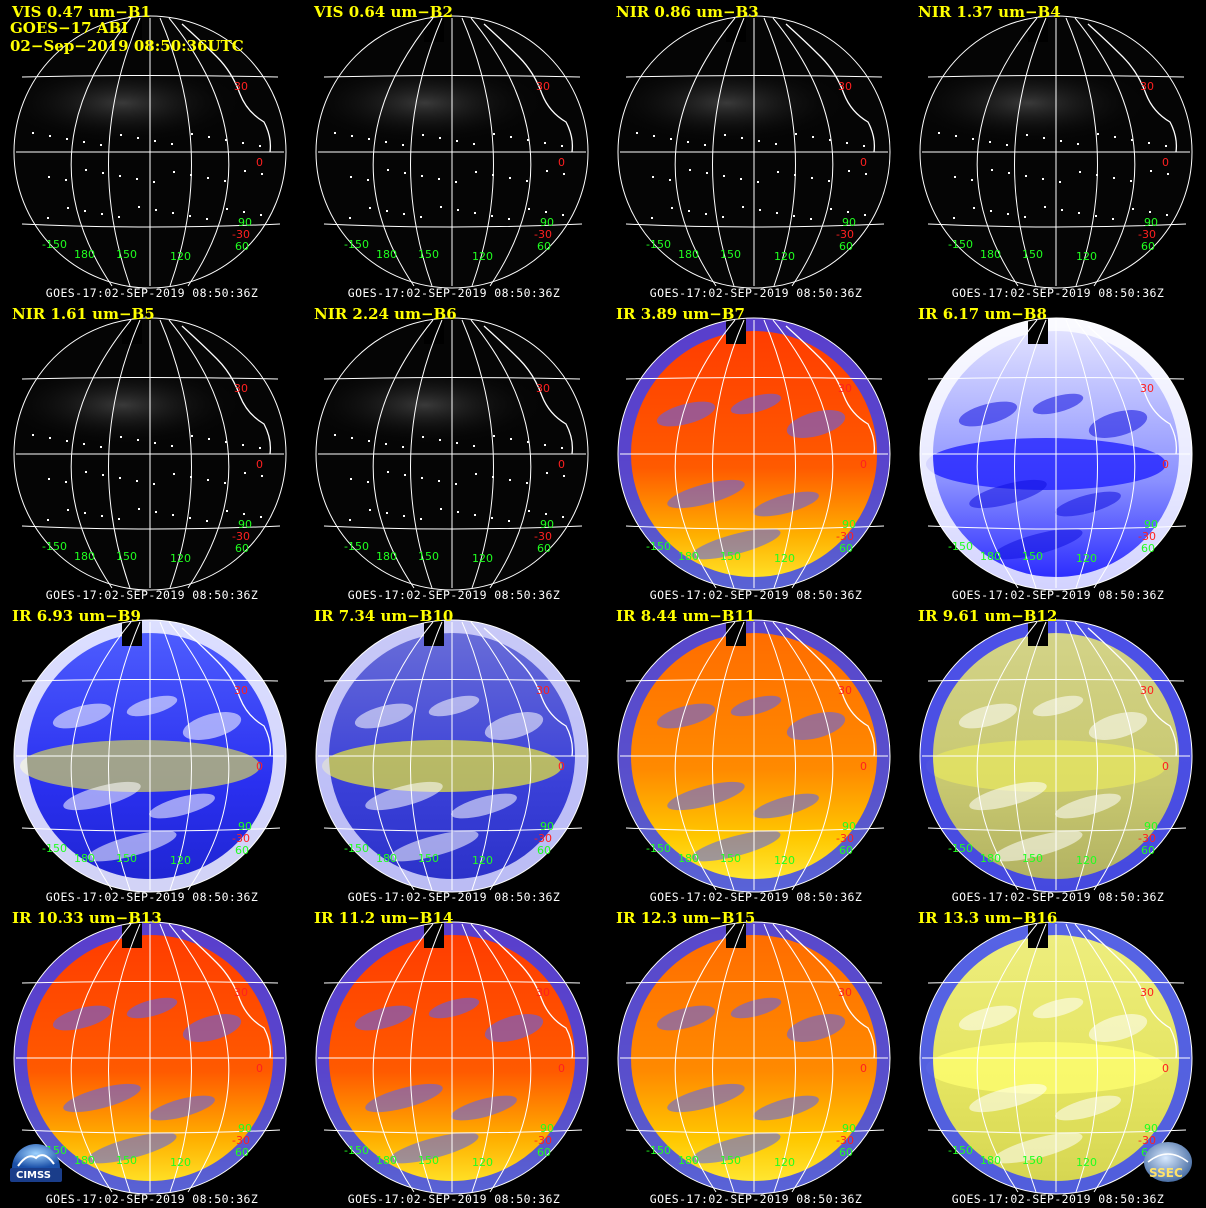  I want to click on band-title: NIR 0.86 um−B3, so click(687, 12).